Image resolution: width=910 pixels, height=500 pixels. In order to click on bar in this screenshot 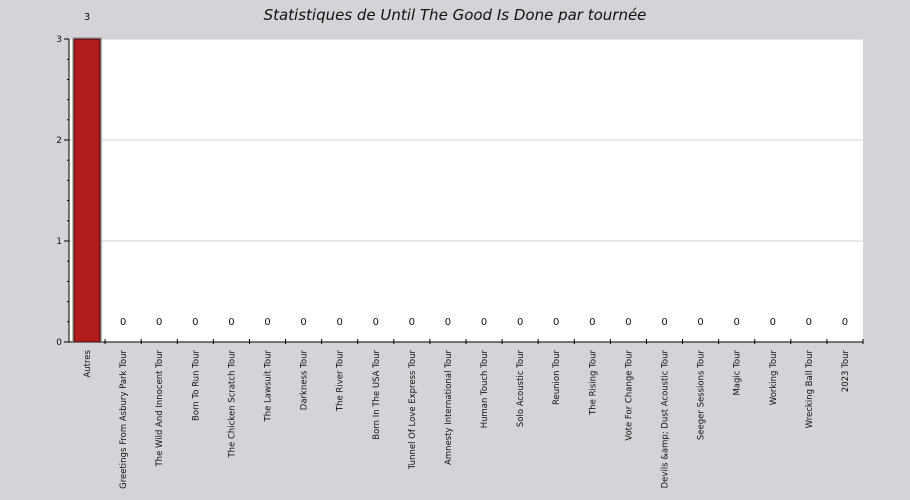, I will do `click(87, 190)`.